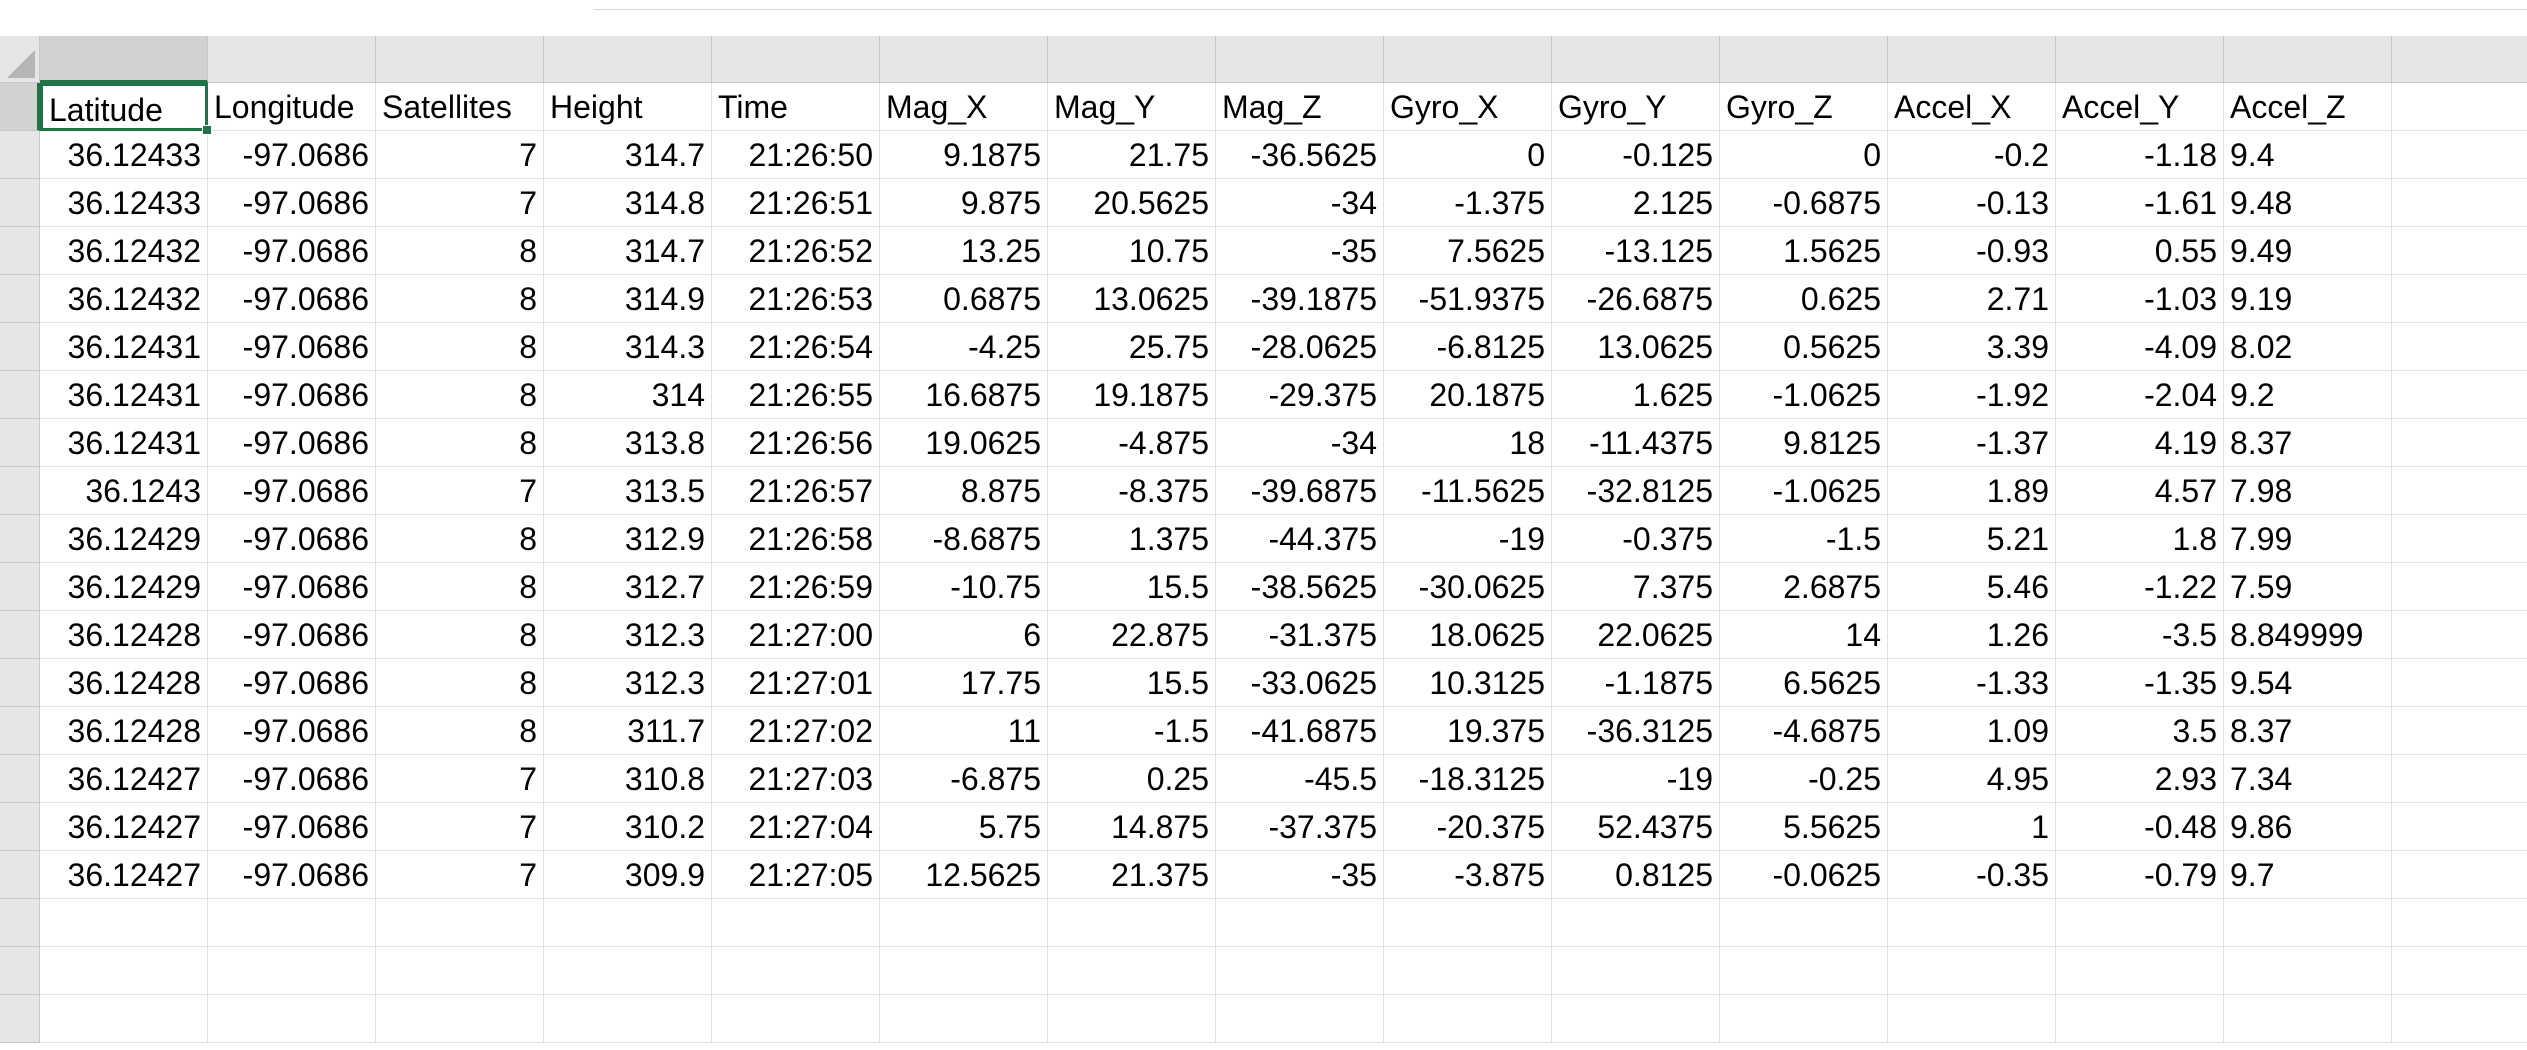  What do you see at coordinates (1972, 251) in the screenshot?
I see `cell-l4: -0.93` at bounding box center [1972, 251].